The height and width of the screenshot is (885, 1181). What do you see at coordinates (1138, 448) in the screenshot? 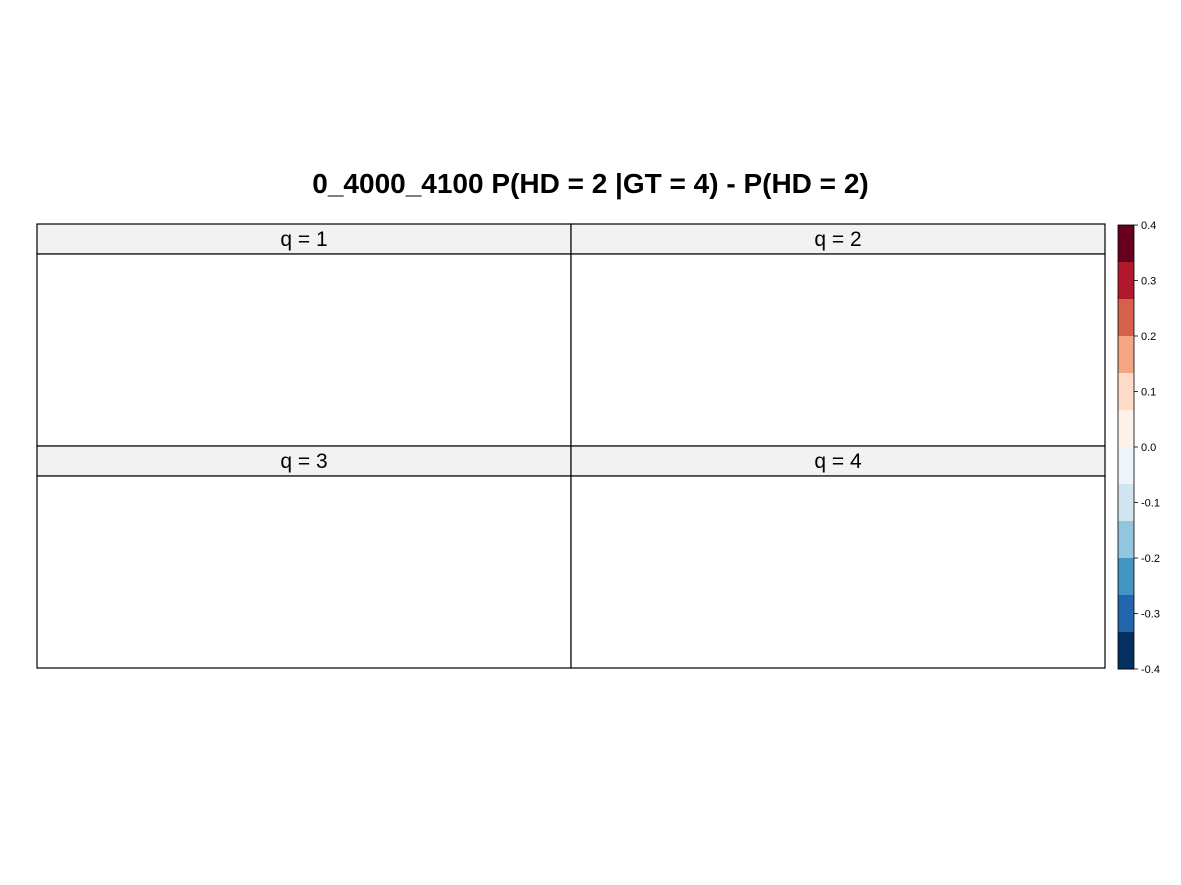
I see `colorbar: 0.4 0.3 0.2 0.1 0.0 -0.1 -0.2 -0.3 -0.4` at bounding box center [1138, 448].